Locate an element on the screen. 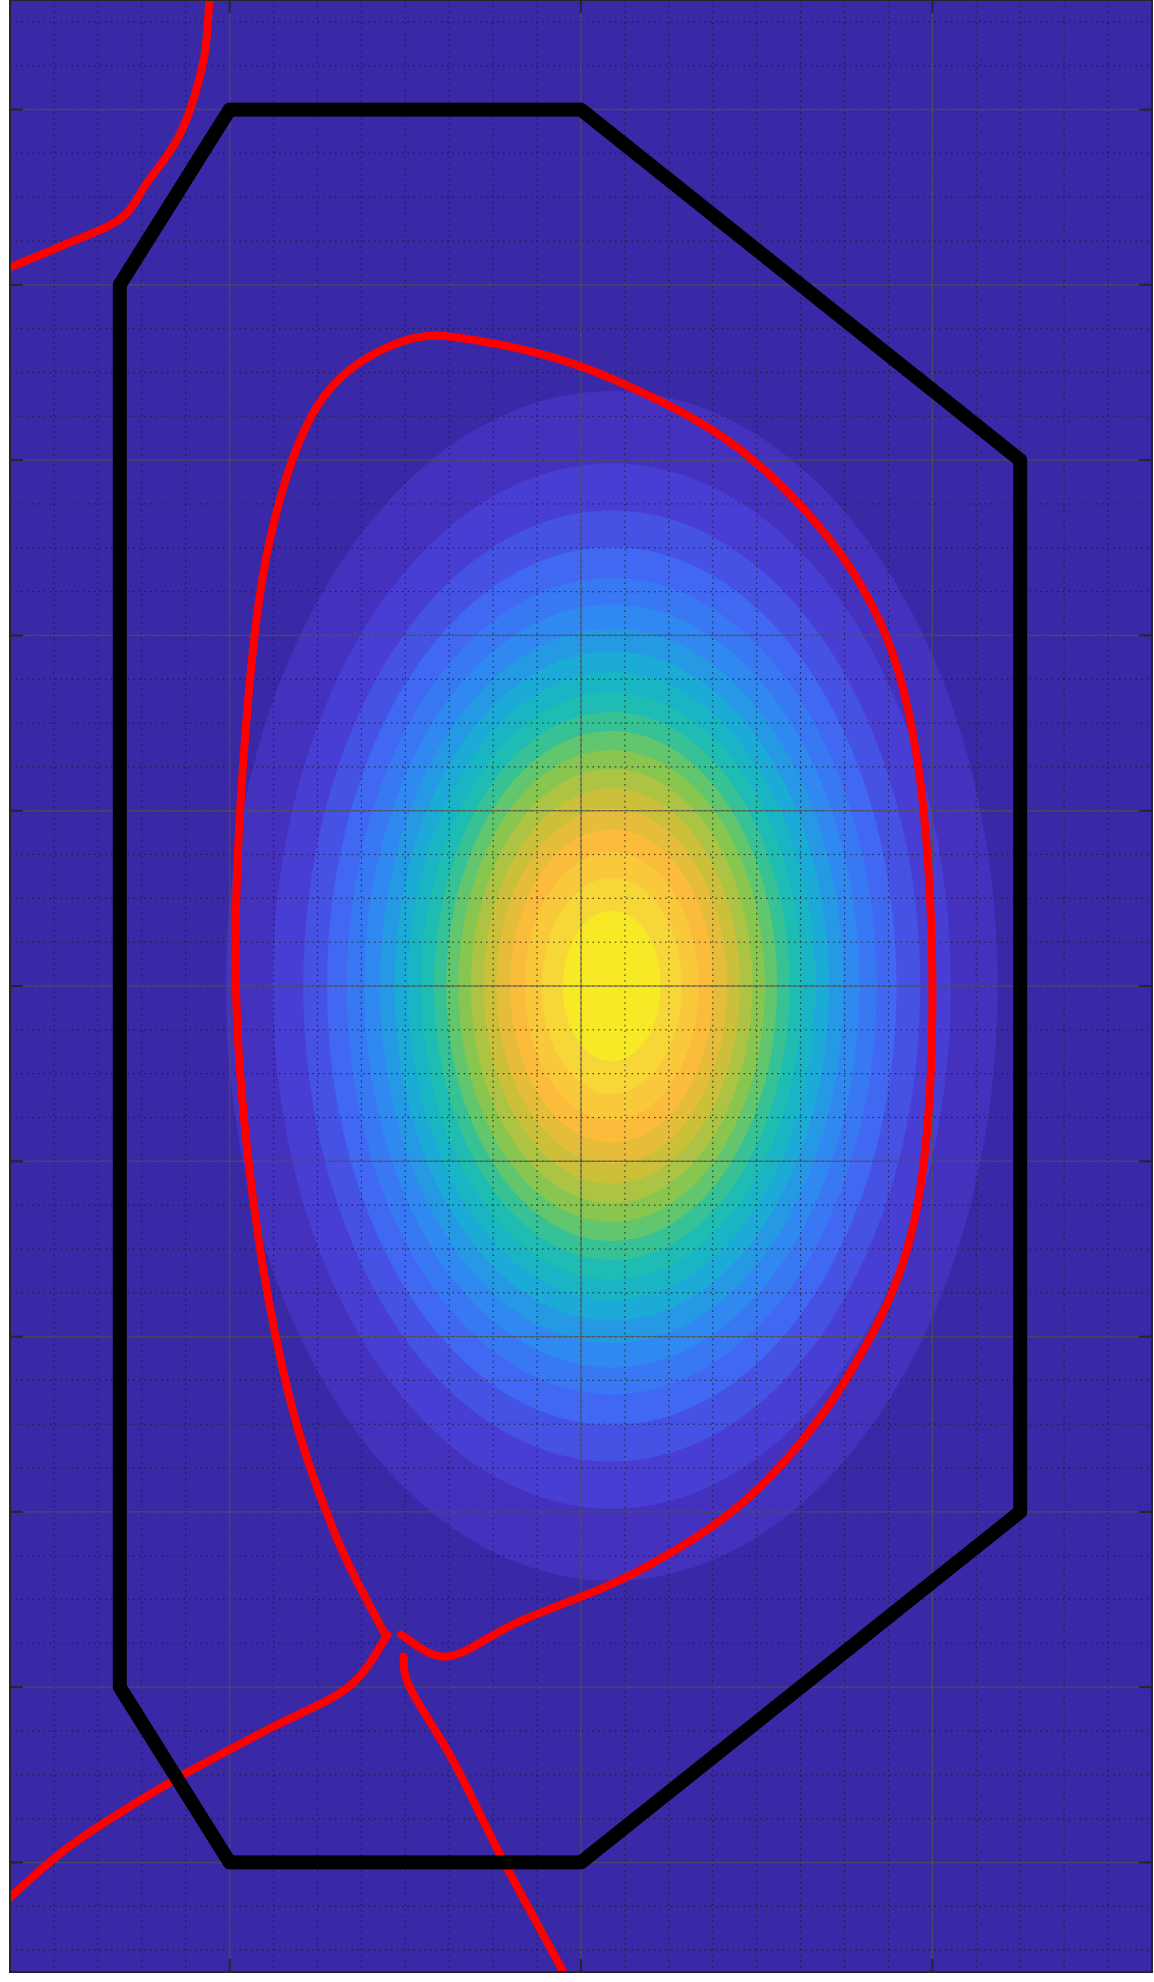 This screenshot has width=1154, height=1982. separatrix-lower-left-leg is located at coordinates (201, 1766).